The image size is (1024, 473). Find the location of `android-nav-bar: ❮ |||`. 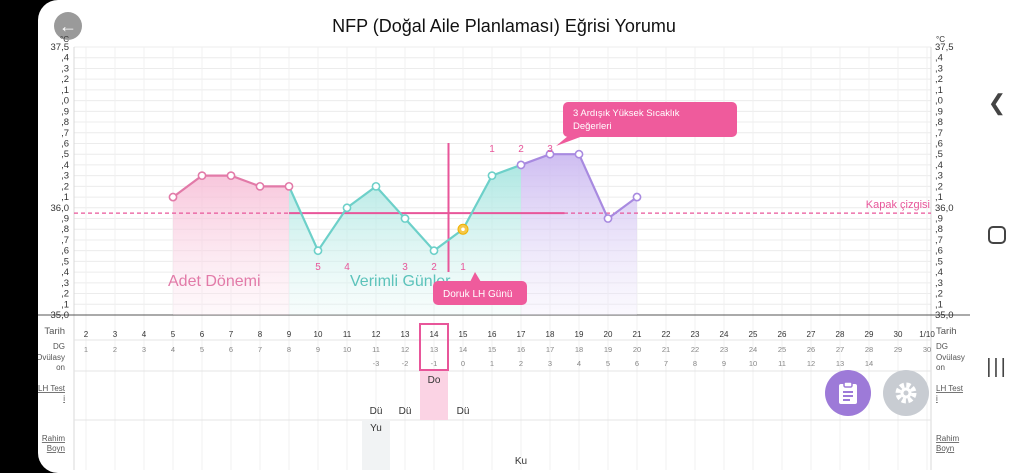

android-nav-bar: ❮ ||| is located at coordinates (997, 236).